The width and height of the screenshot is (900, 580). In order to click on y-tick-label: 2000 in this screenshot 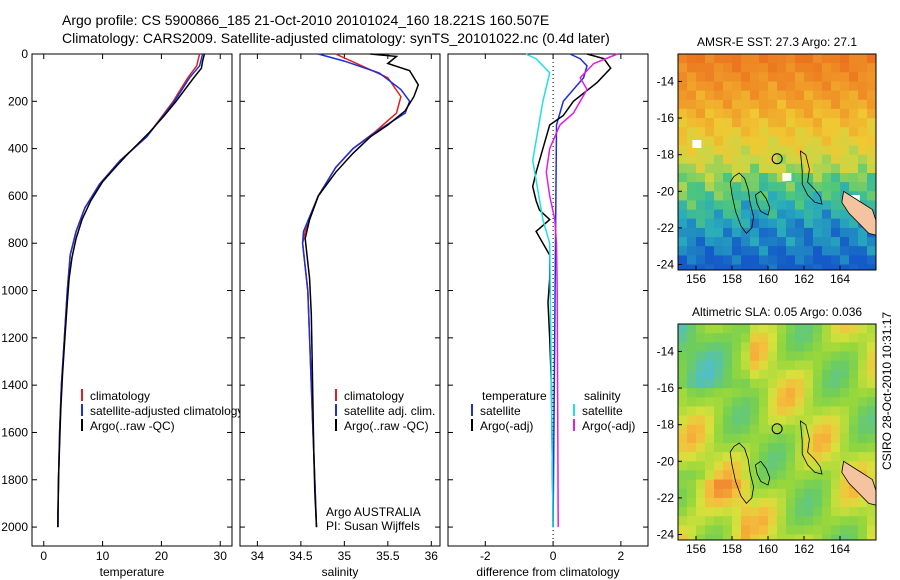, I will do `click(14, 527)`.